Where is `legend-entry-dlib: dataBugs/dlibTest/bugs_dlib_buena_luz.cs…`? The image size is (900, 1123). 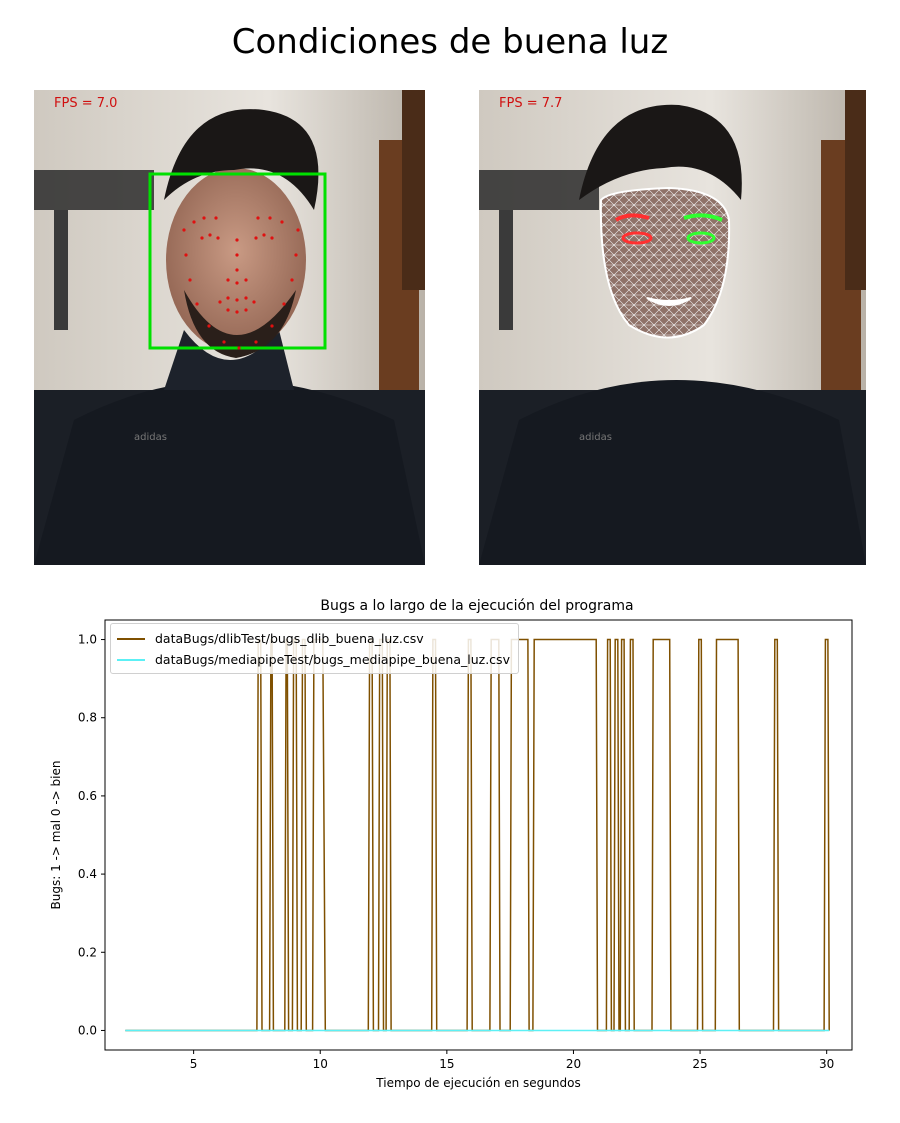 legend-entry-dlib: dataBugs/dlibTest/bugs_dlib_buena_luz.cs… is located at coordinates (313, 638).